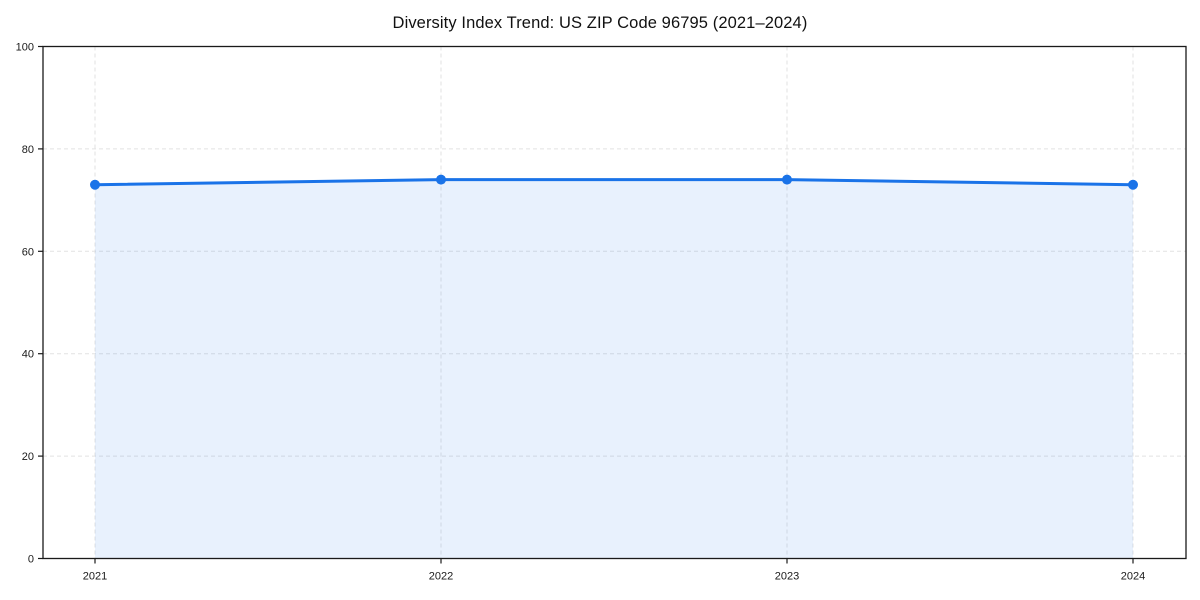 This screenshot has width=1200, height=600. Describe the element at coordinates (31, 560) in the screenshot. I see `y-tick-label: 0` at that location.